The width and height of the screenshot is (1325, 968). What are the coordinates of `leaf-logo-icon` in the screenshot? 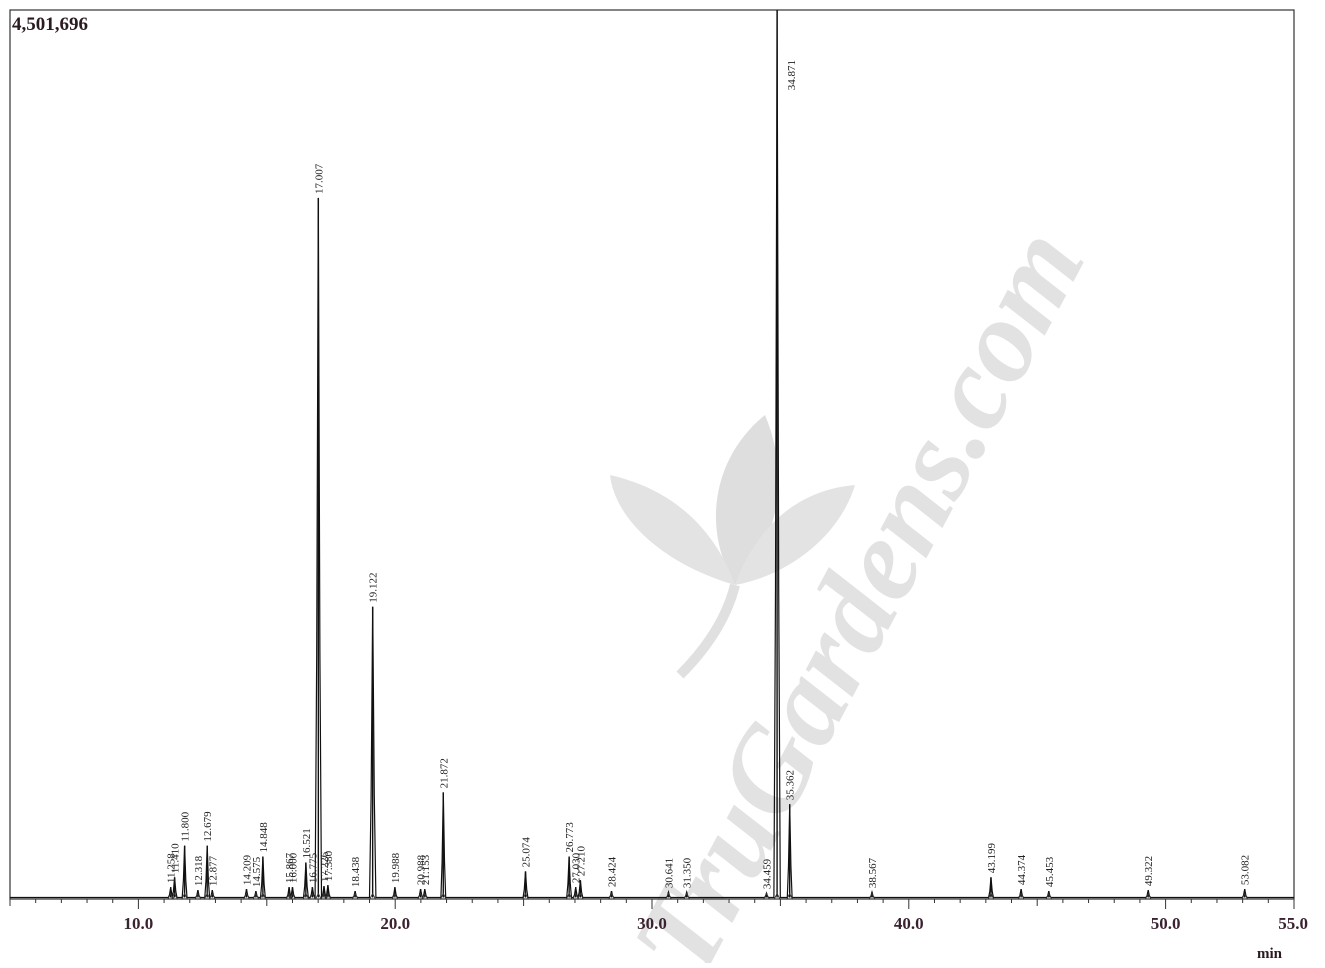 It's located at (732, 547).